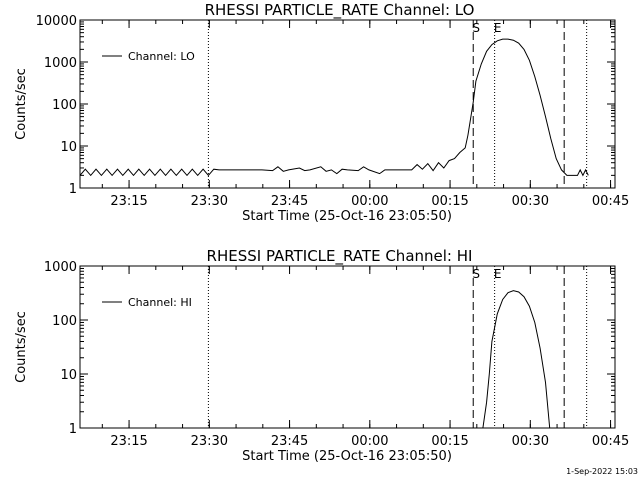 The width and height of the screenshot is (640, 480). I want to click on y-tick-label: 10000, so click(56, 21).